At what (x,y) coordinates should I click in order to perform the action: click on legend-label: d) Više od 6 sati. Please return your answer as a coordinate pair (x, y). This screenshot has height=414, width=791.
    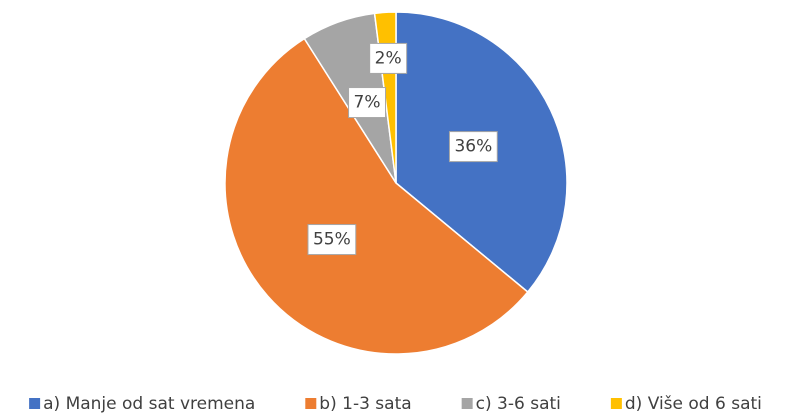
    Looking at the image, I should click on (693, 404).